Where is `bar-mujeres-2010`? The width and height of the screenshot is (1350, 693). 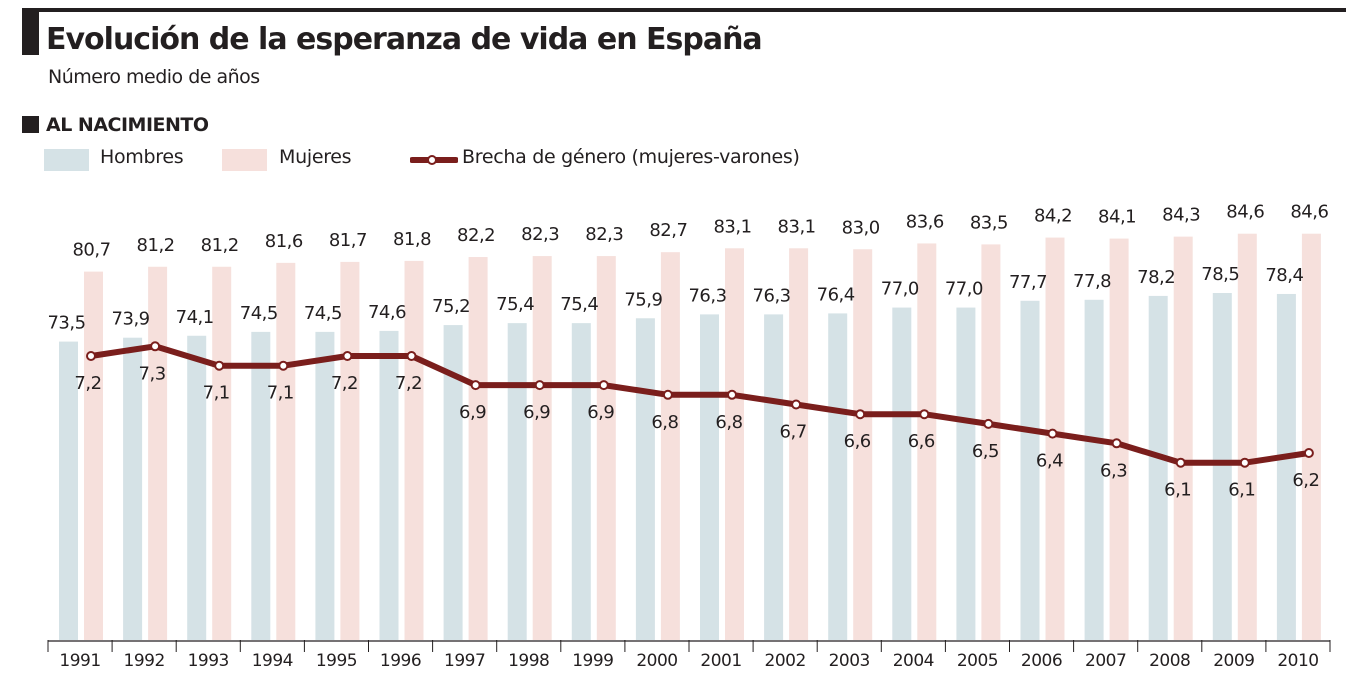 bar-mujeres-2010 is located at coordinates (1311, 437).